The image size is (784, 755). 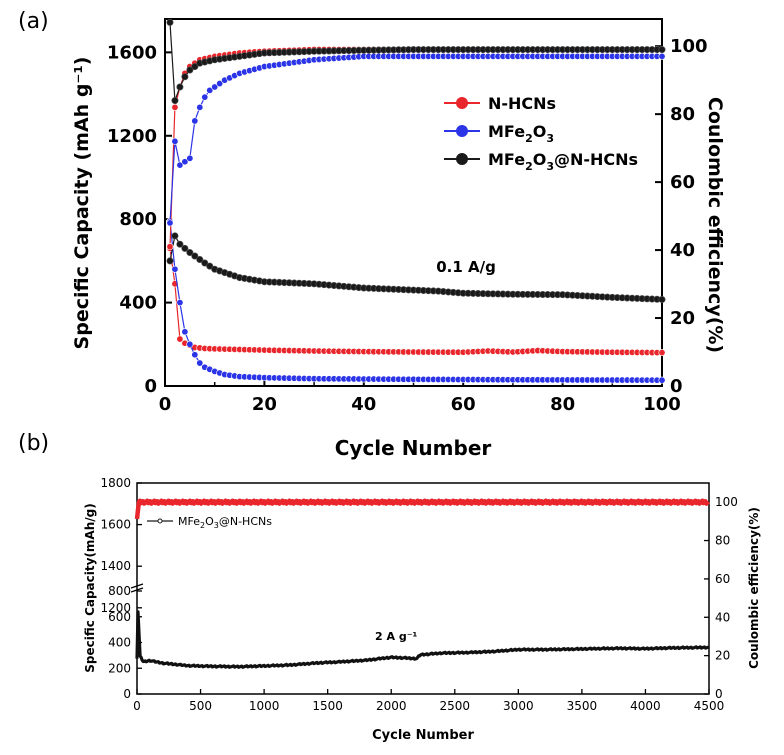 What do you see at coordinates (721, 598) in the screenshot?
I see `panel-b-y-ticks-right: 0 20 40 60 80 100` at bounding box center [721, 598].